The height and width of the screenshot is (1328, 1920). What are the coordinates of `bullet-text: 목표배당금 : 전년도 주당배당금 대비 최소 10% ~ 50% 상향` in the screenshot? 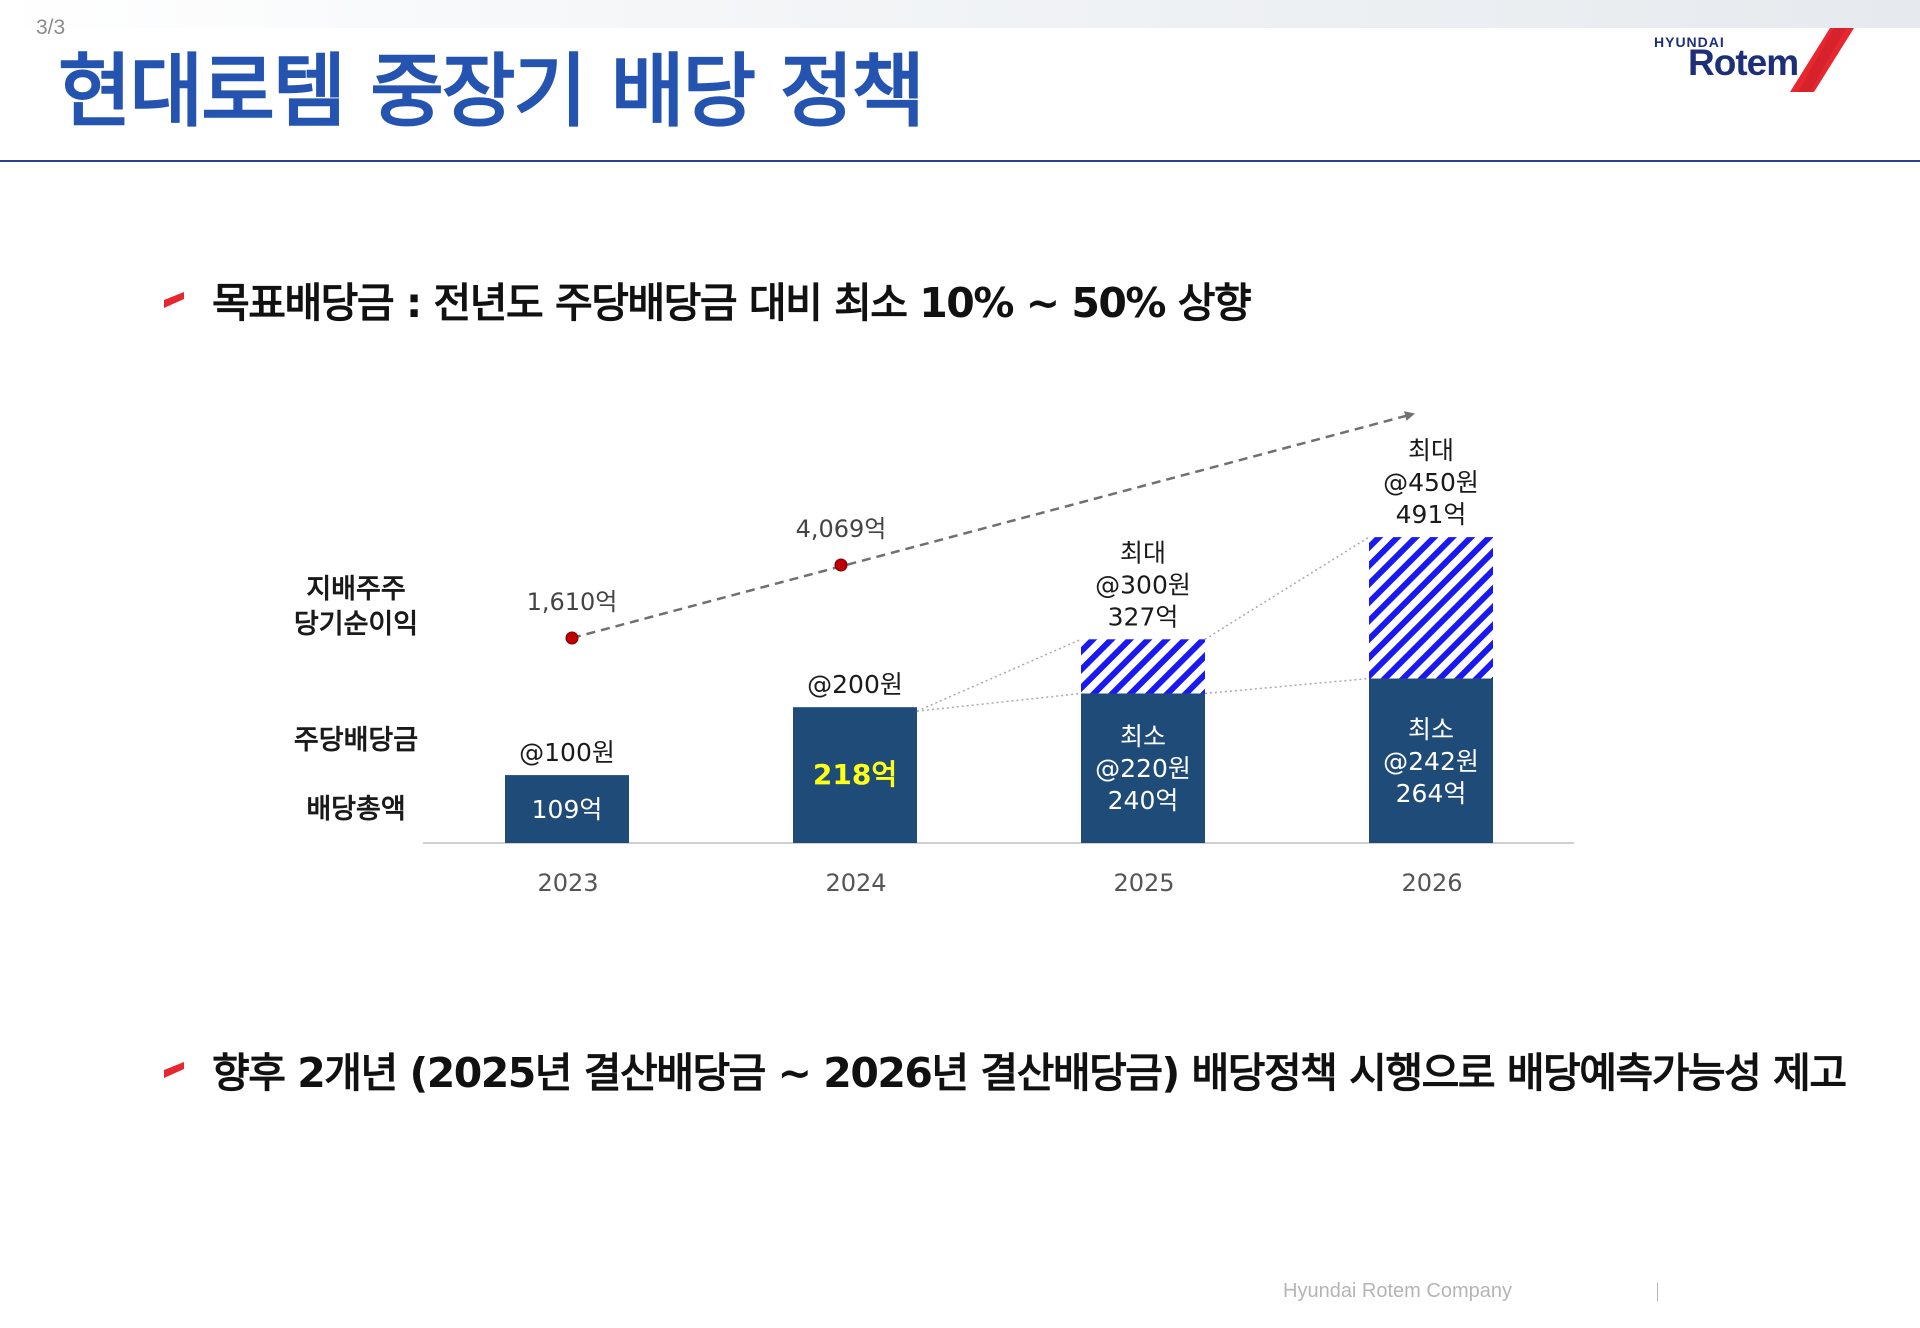 It's located at (732, 303).